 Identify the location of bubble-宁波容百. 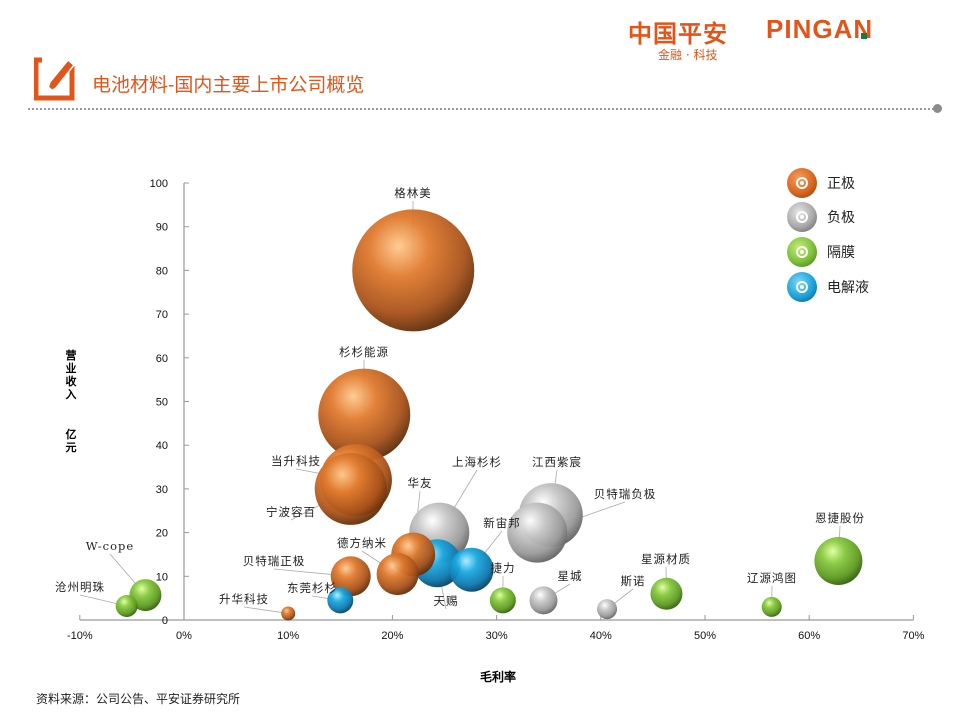
(350, 488).